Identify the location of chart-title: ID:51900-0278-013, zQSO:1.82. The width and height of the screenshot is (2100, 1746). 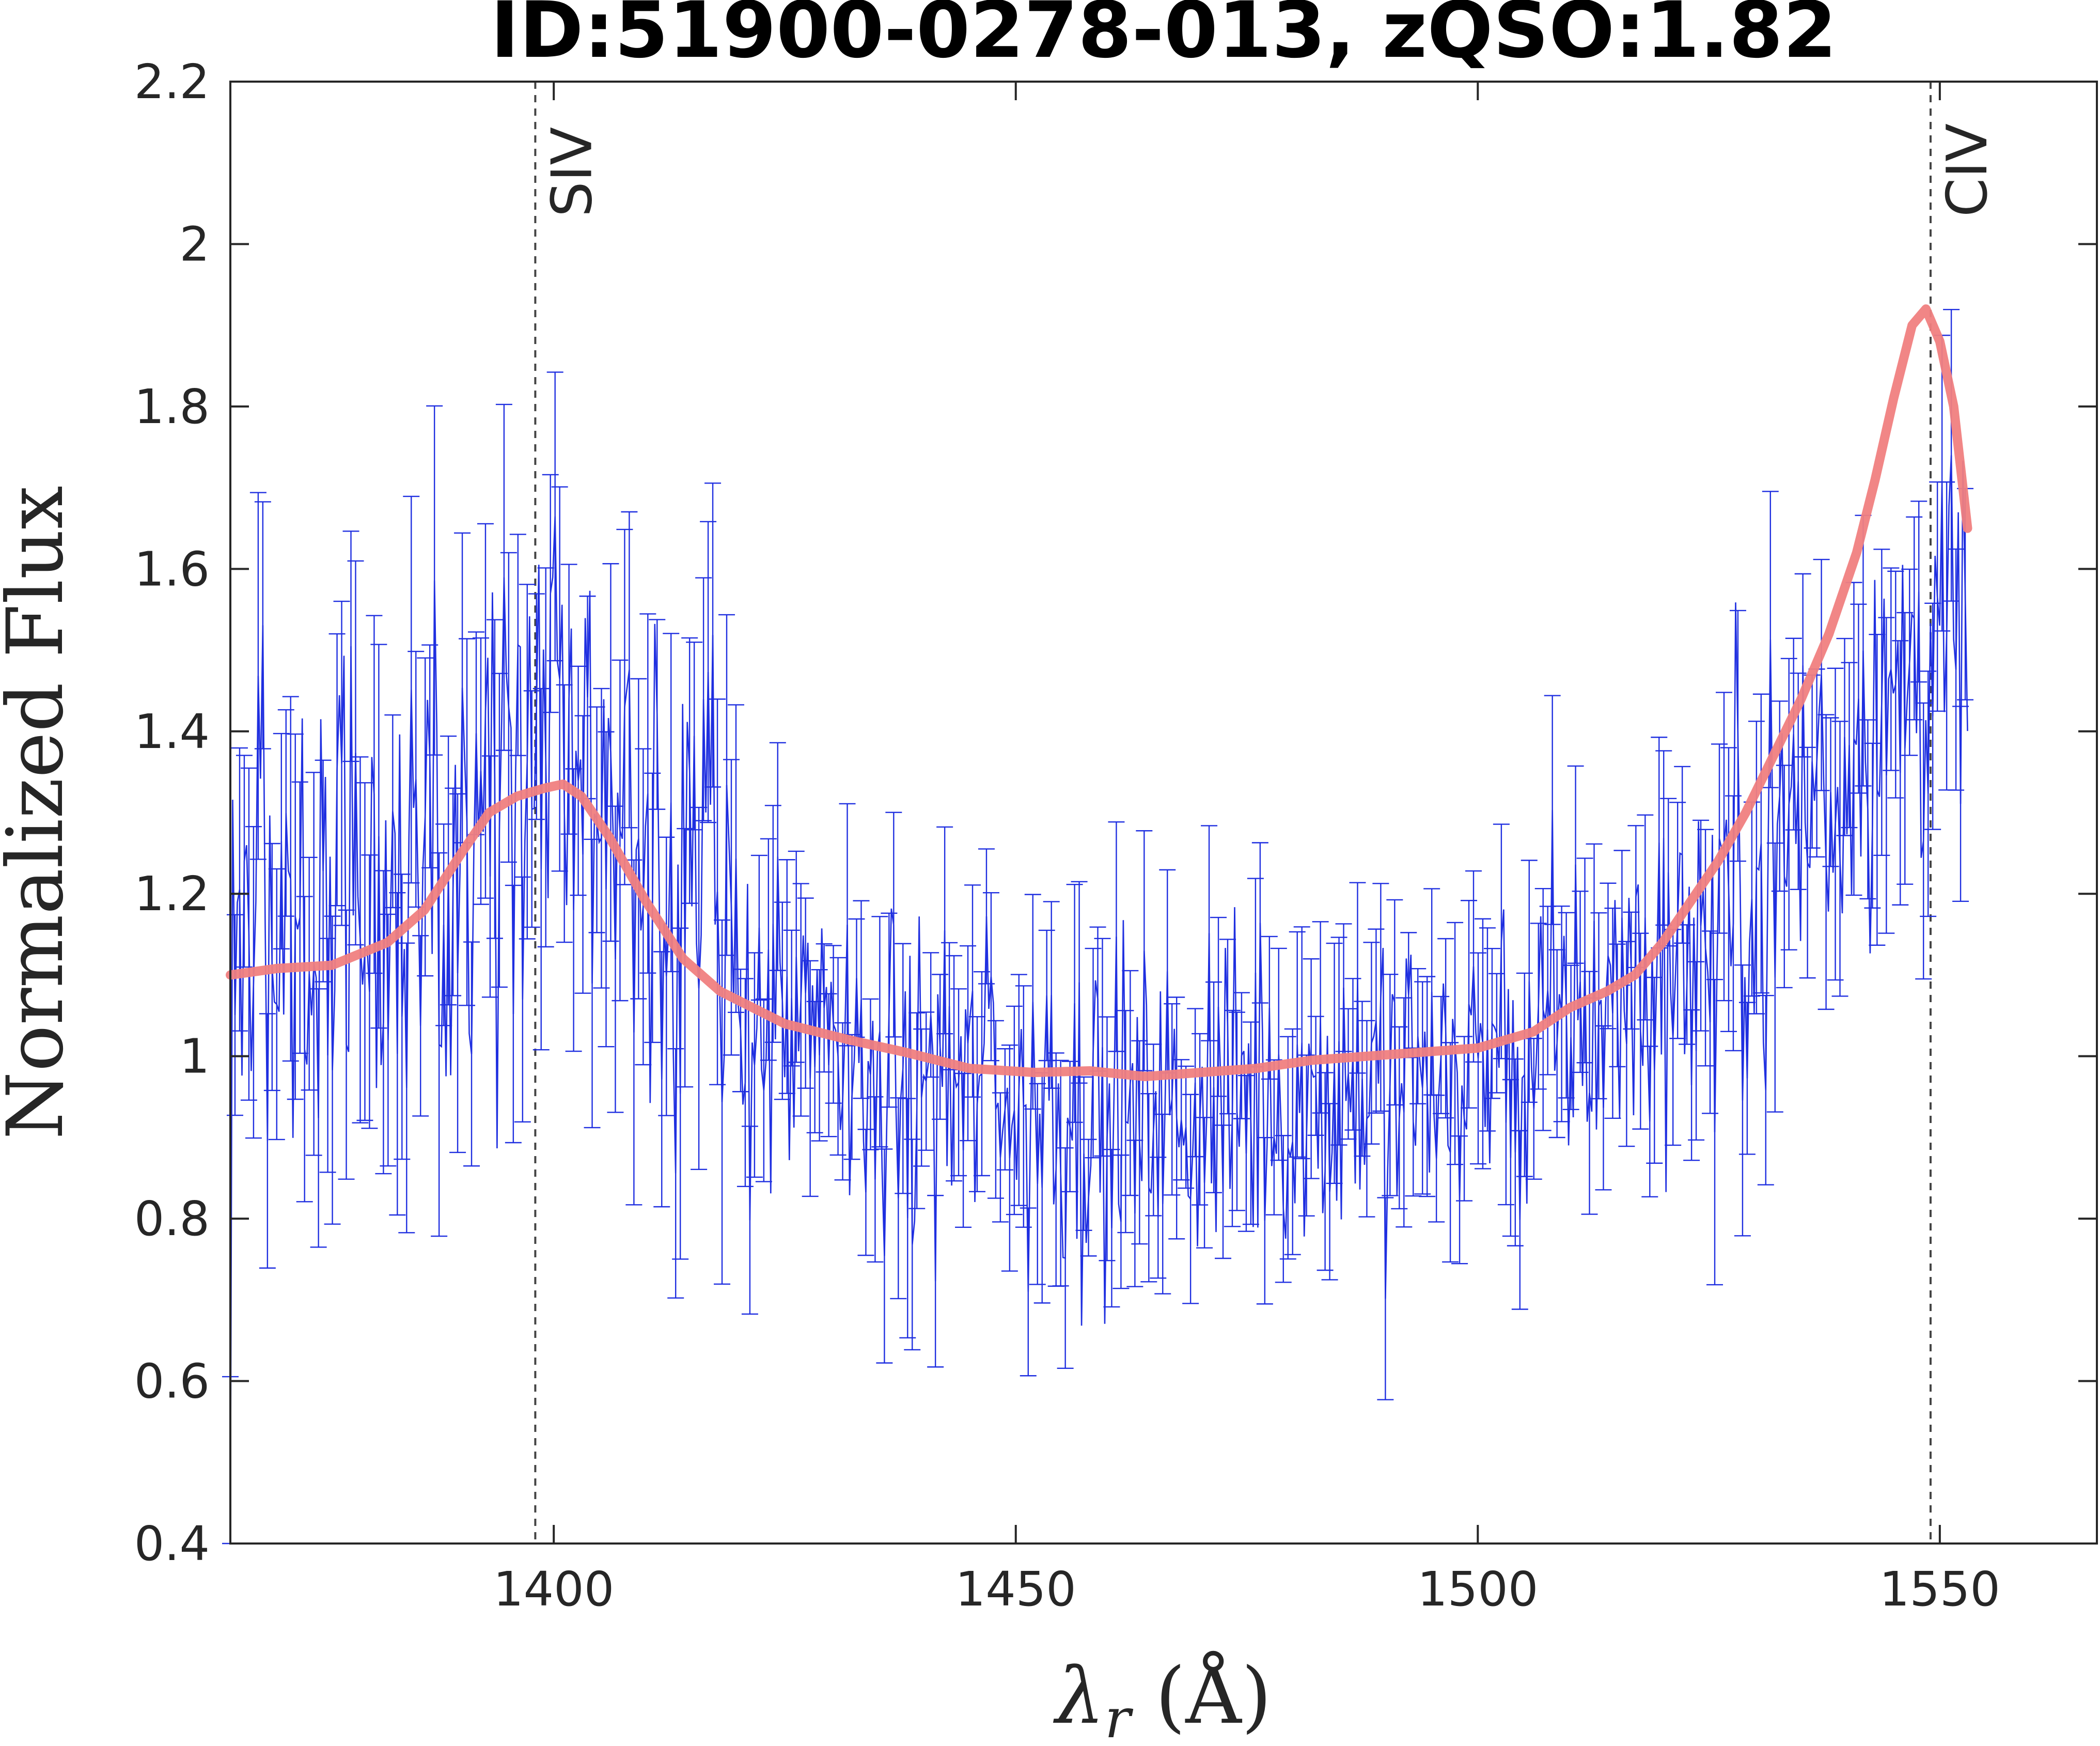
(1164, 37).